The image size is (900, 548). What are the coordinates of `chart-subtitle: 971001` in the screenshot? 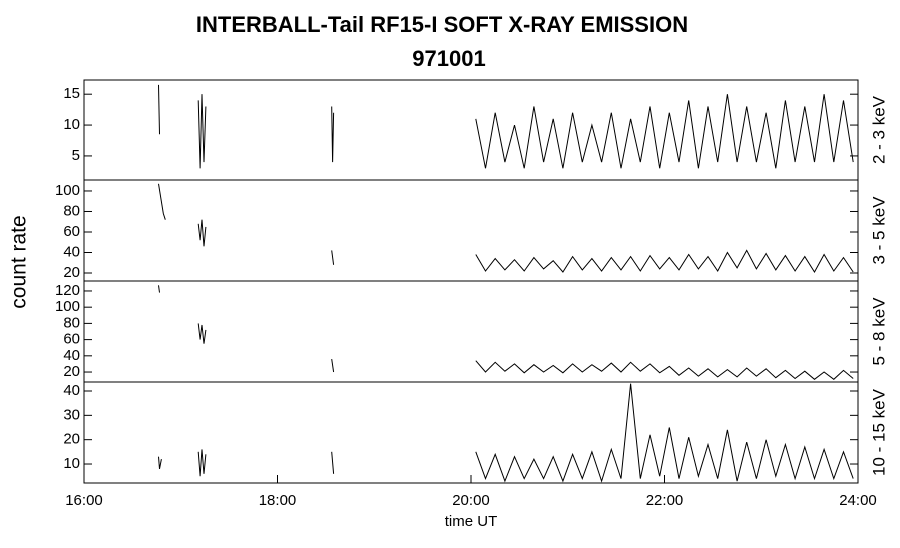 It's located at (448, 58).